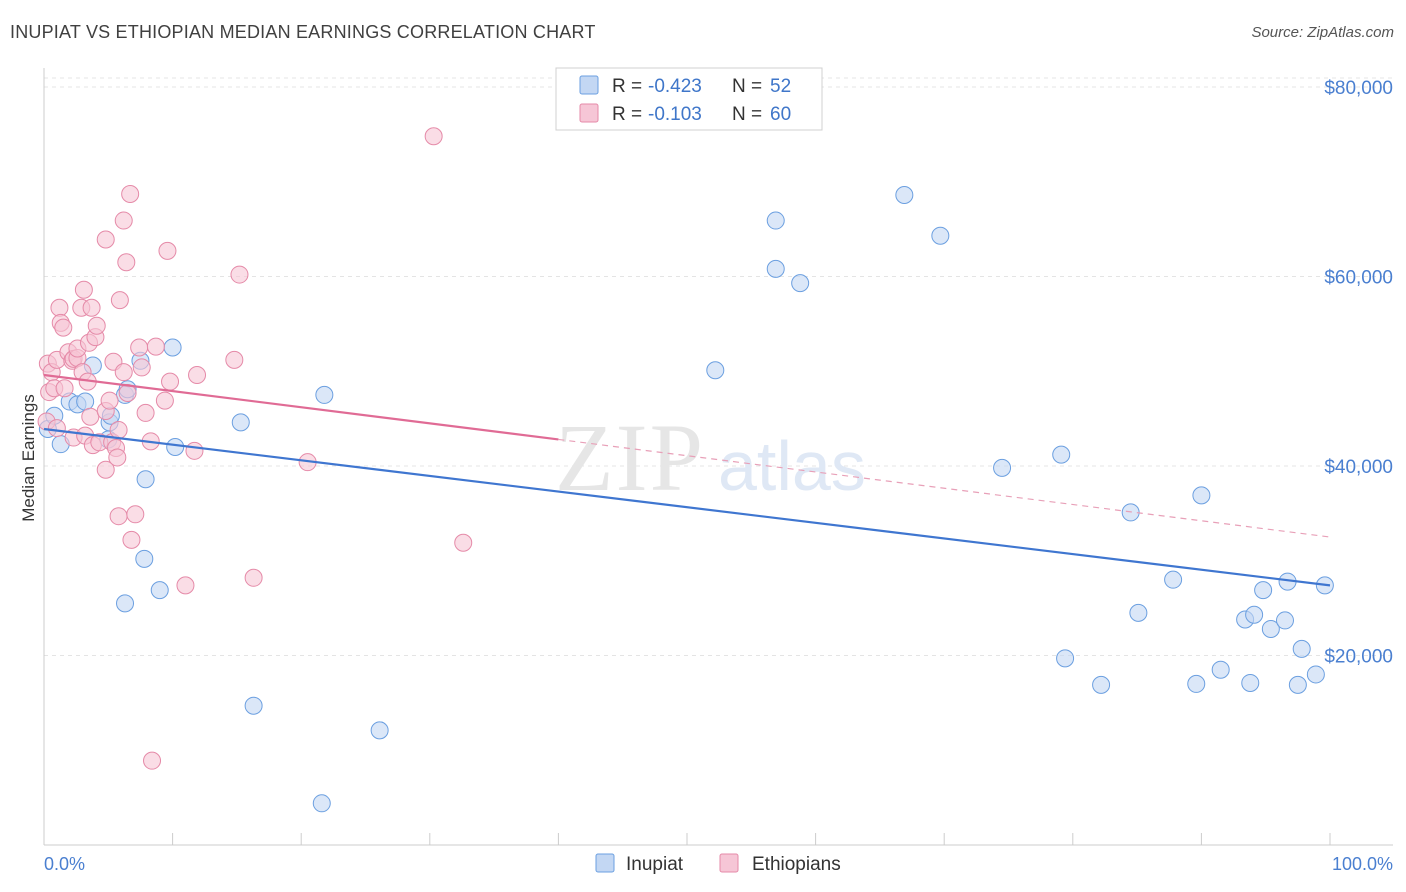 This screenshot has height=892, width=1406. Describe the element at coordinates (627, 114) in the screenshot. I see `legend-r-label-2: R =` at that location.